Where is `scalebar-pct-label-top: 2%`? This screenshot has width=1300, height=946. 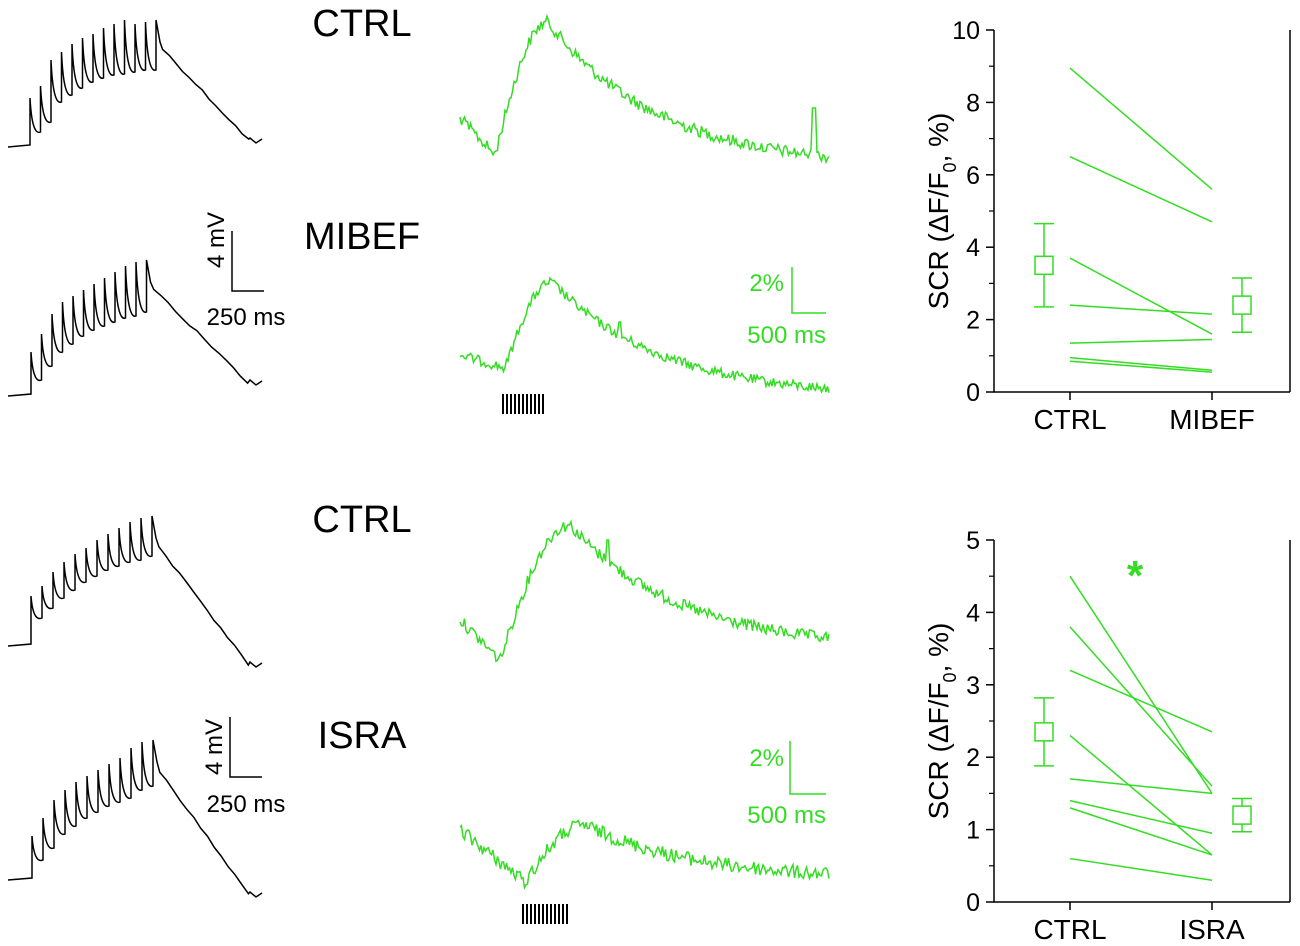
scalebar-pct-label-top: 2% is located at coordinates (766, 283).